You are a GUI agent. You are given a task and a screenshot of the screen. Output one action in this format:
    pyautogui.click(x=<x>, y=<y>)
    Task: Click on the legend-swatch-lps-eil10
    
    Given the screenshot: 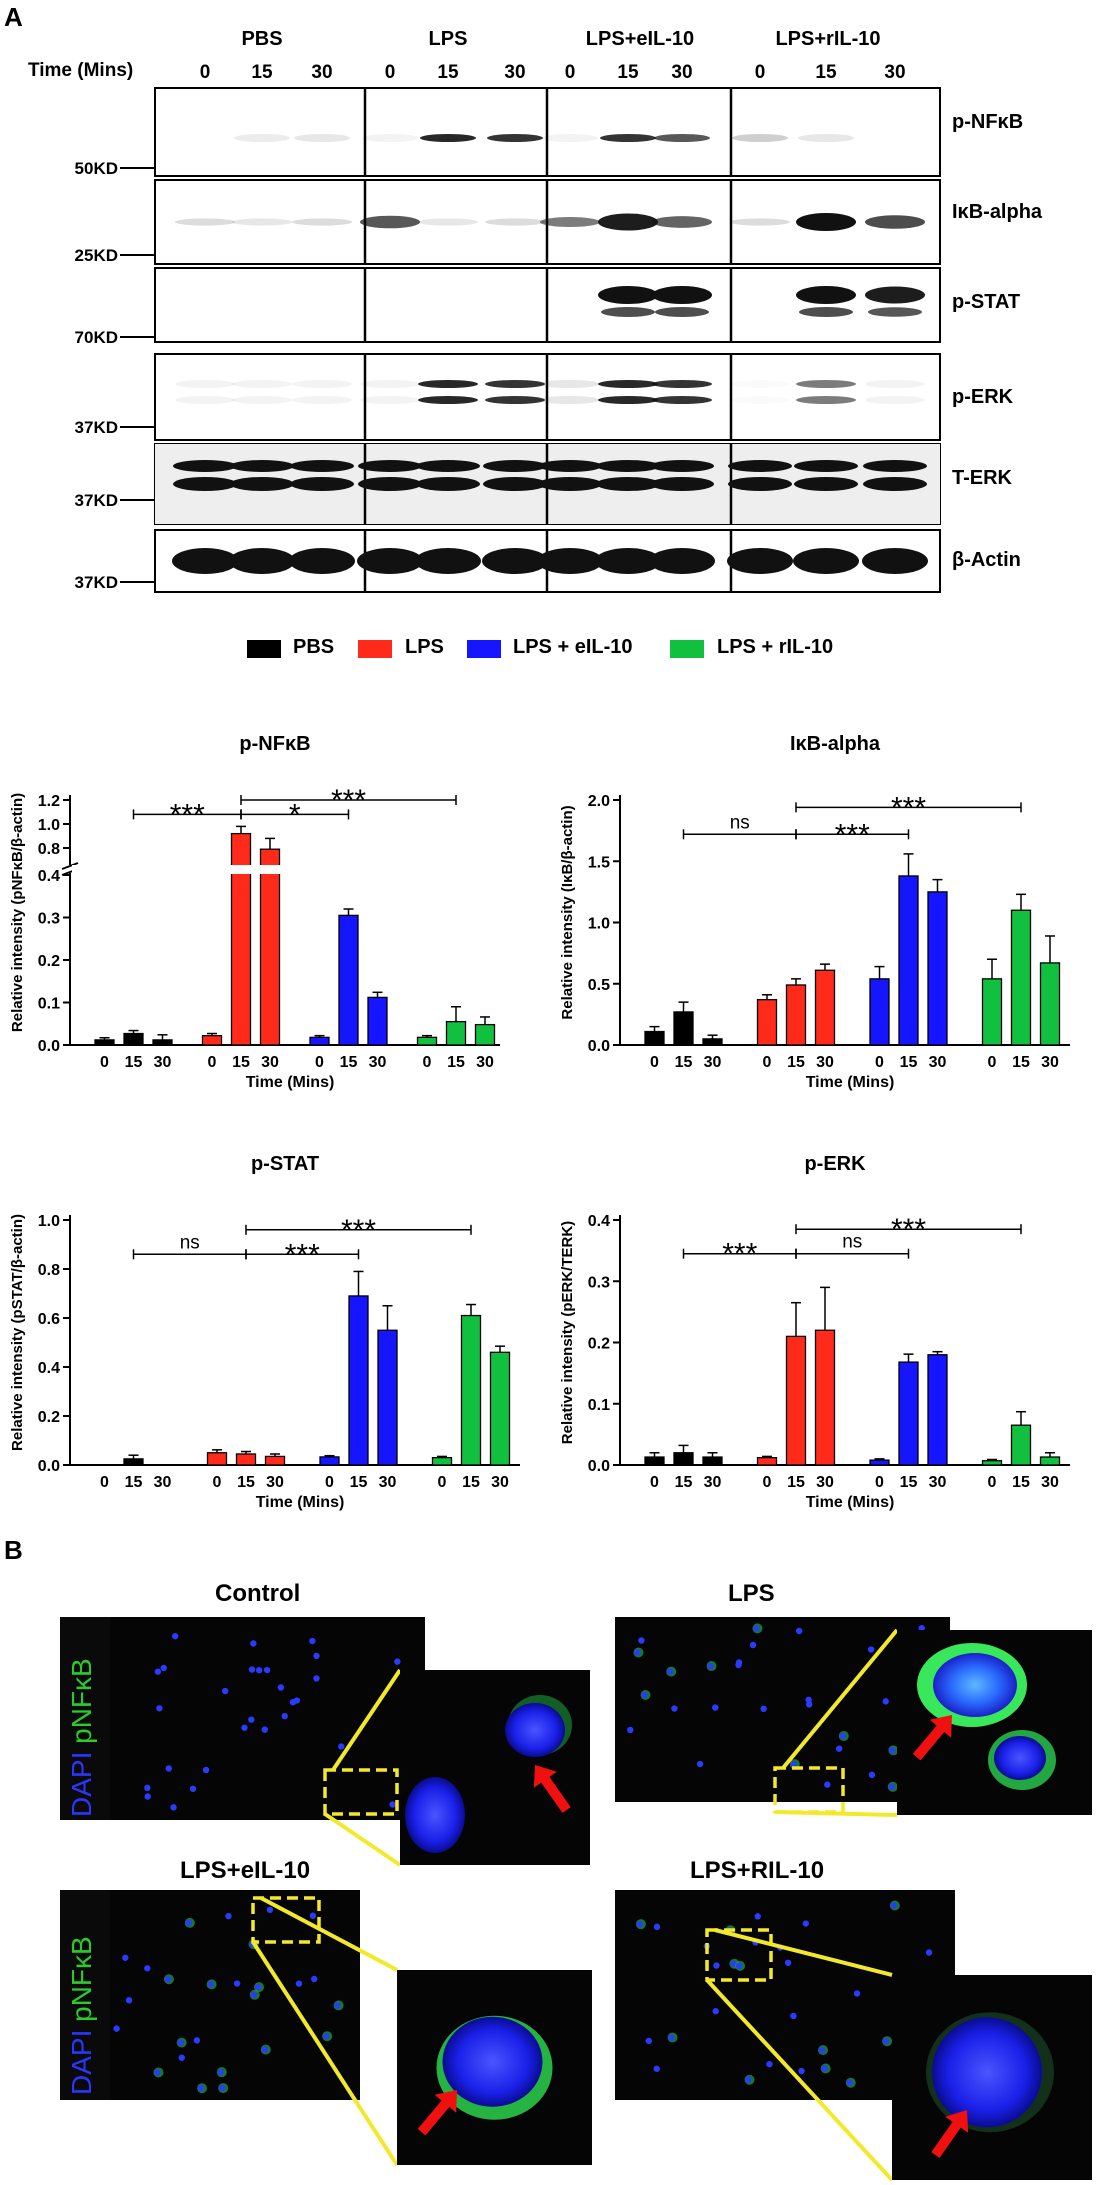 What is the action you would take?
    pyautogui.click(x=484, y=649)
    